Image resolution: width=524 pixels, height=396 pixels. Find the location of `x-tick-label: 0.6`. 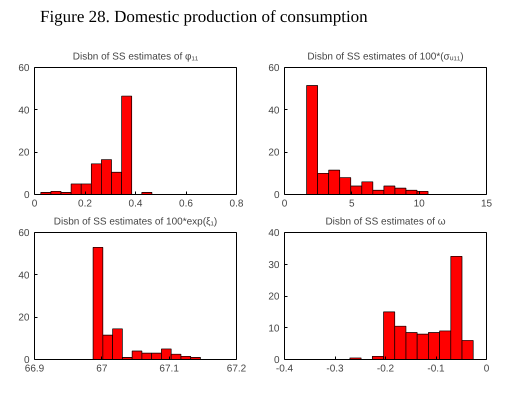

x-tick-label: 0.6 is located at coordinates (186, 204).